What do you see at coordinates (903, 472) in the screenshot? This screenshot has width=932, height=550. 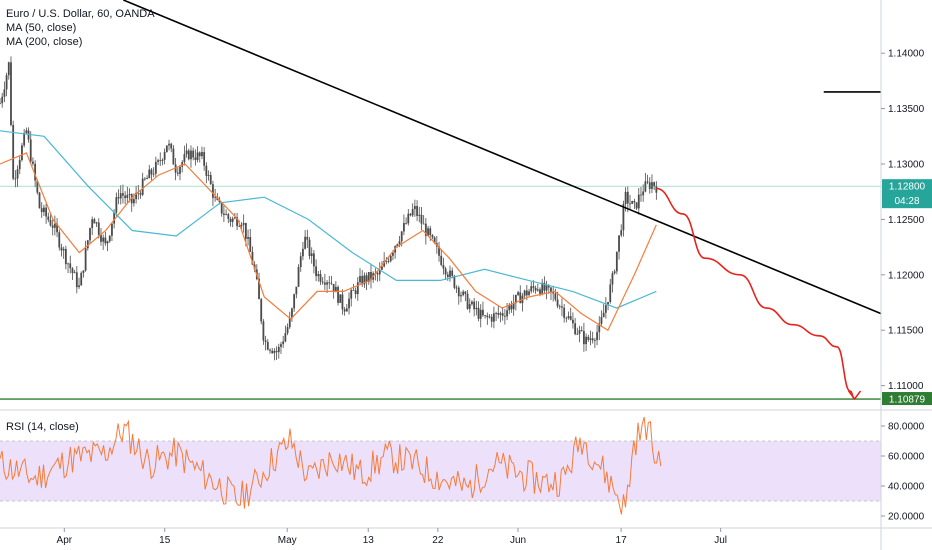 I see `rsi-axis: 80.0000 60.0000 40.0000 20.0000` at bounding box center [903, 472].